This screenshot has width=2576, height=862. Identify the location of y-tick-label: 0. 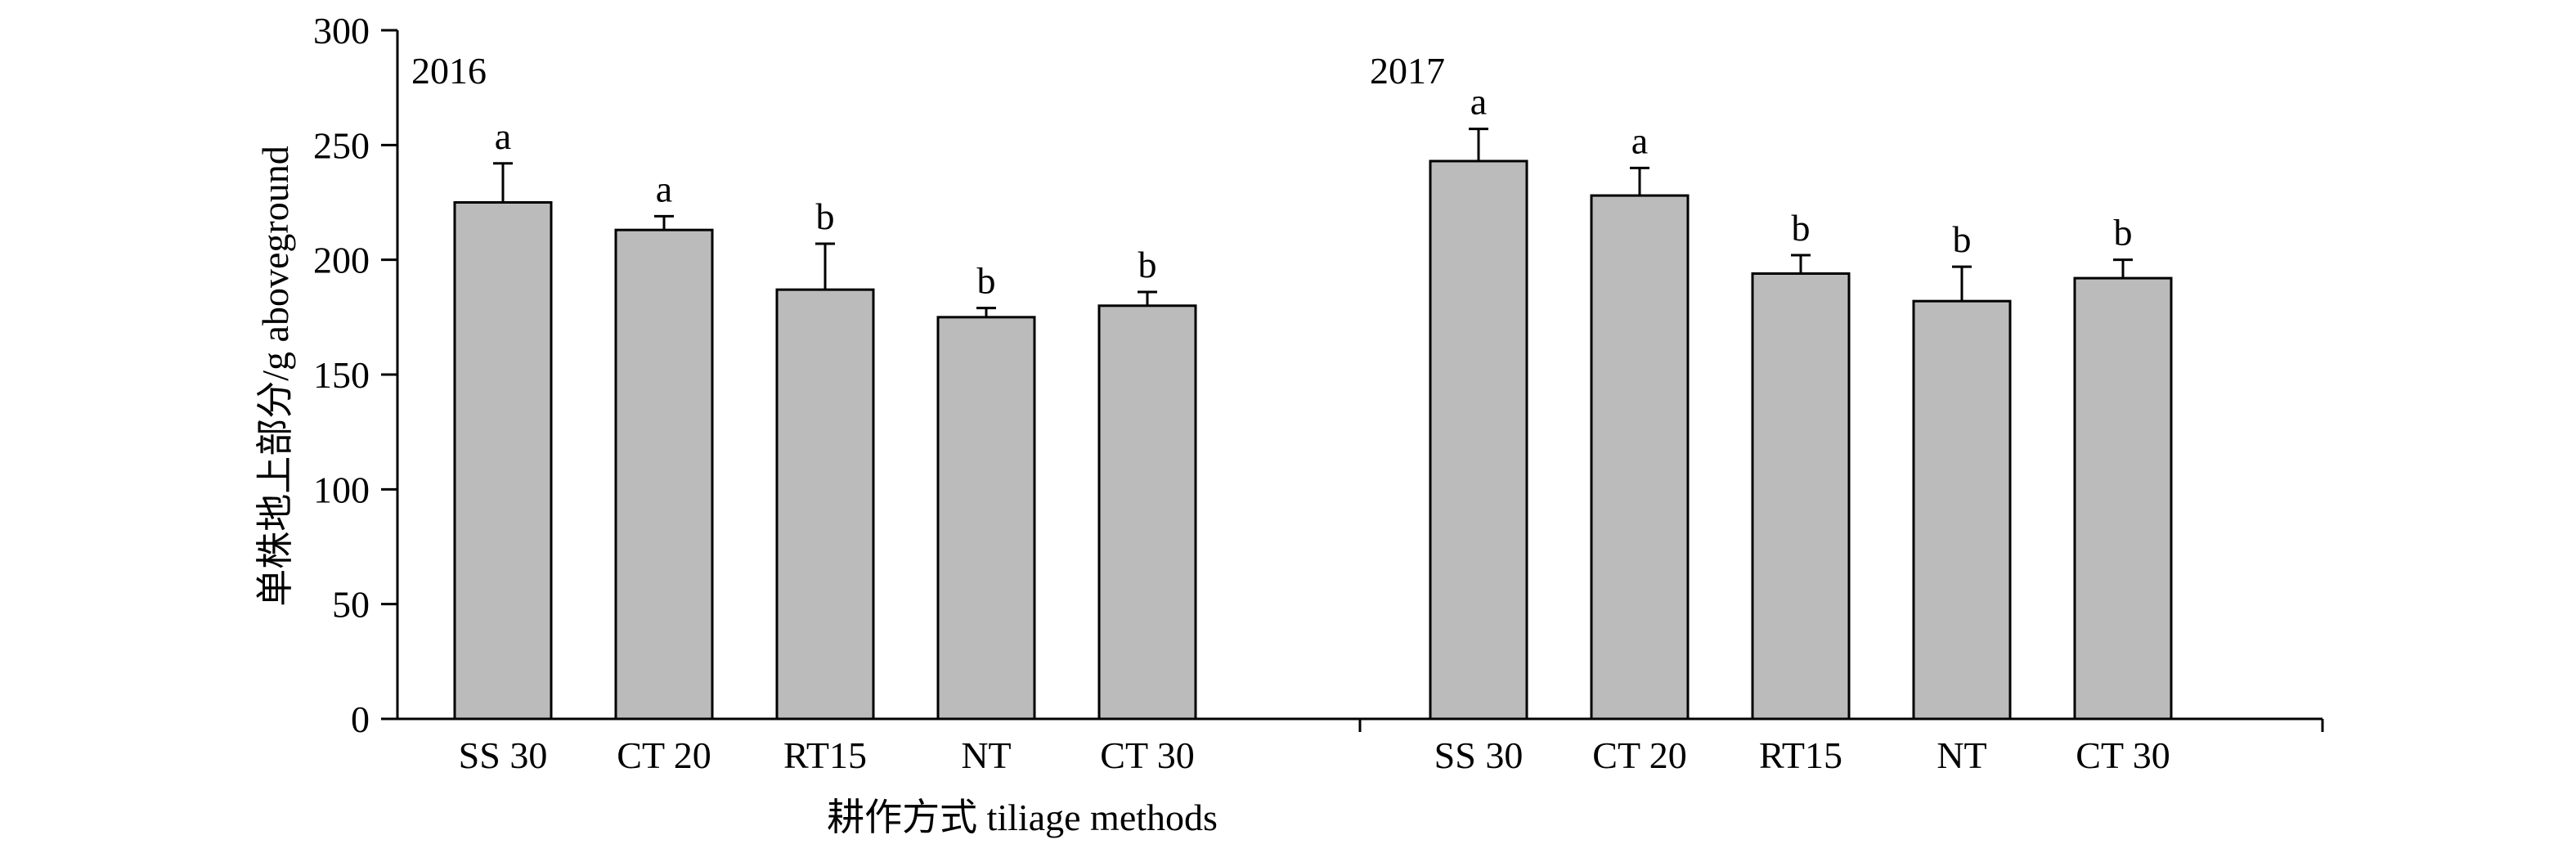
(360, 719).